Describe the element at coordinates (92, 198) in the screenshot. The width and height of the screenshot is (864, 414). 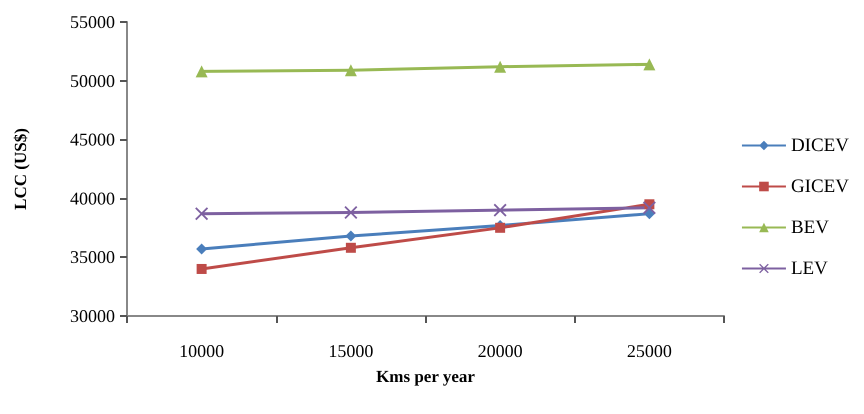
I see `y-tick-label: 40000` at that location.